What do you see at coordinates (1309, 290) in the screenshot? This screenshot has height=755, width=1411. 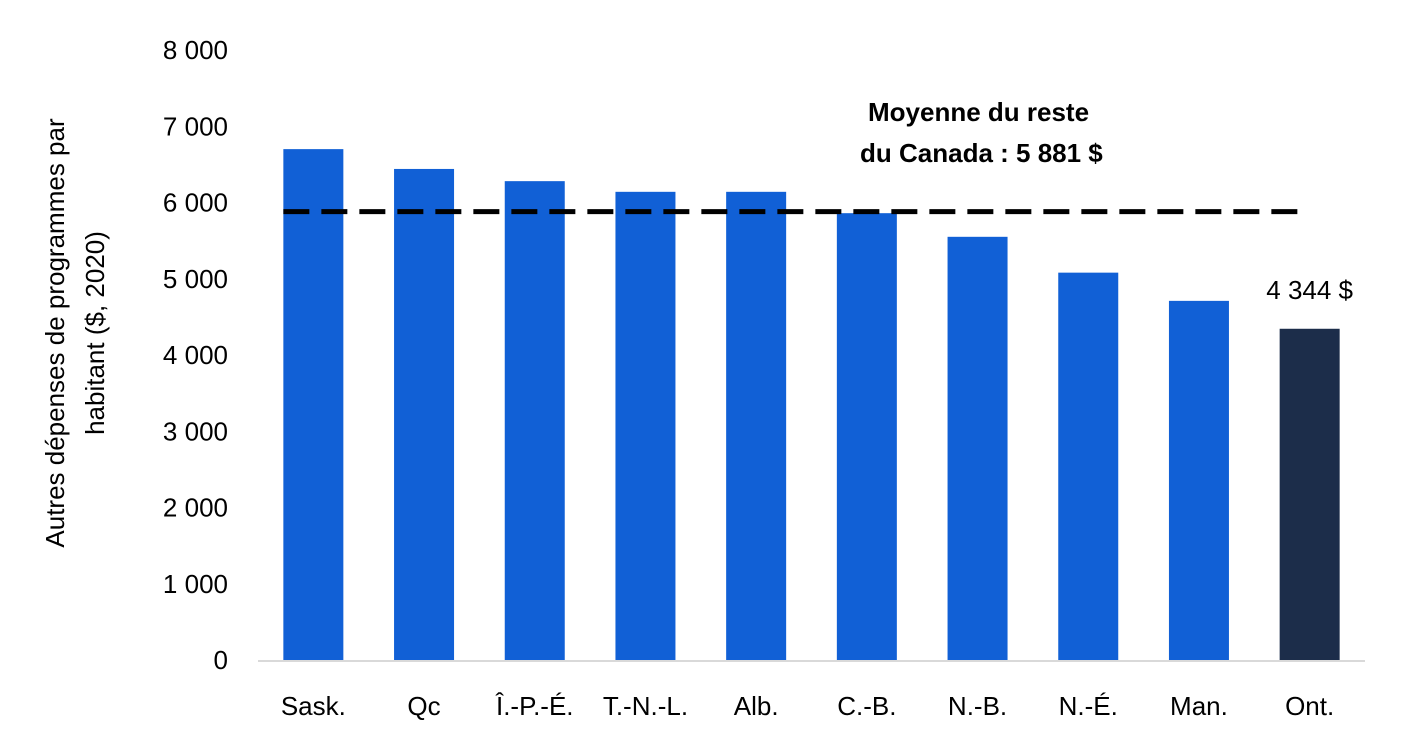 I see `data-label-ontario: 4 344 $` at bounding box center [1309, 290].